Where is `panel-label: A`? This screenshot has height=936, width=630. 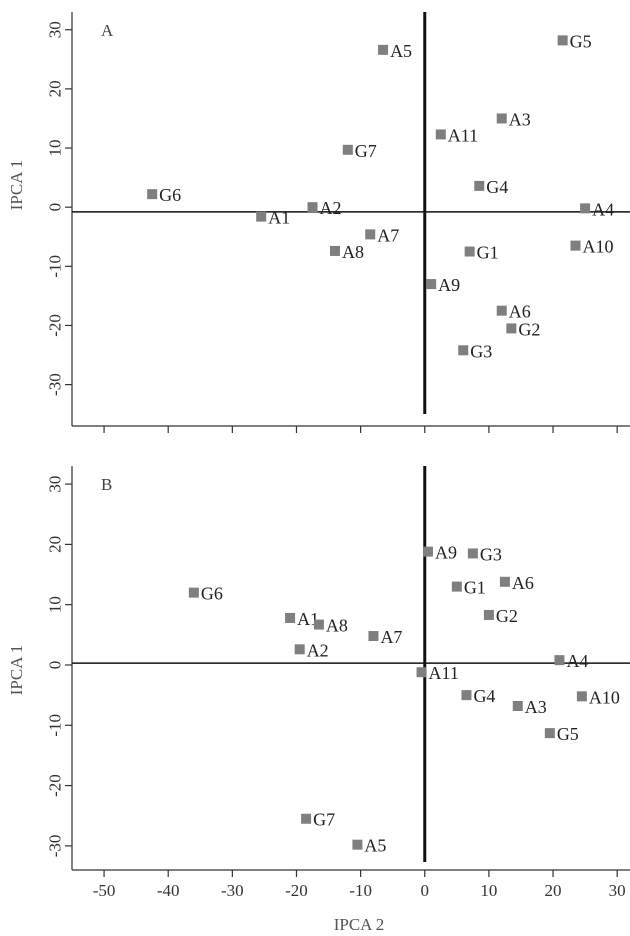 panel-label: A is located at coordinates (107, 30).